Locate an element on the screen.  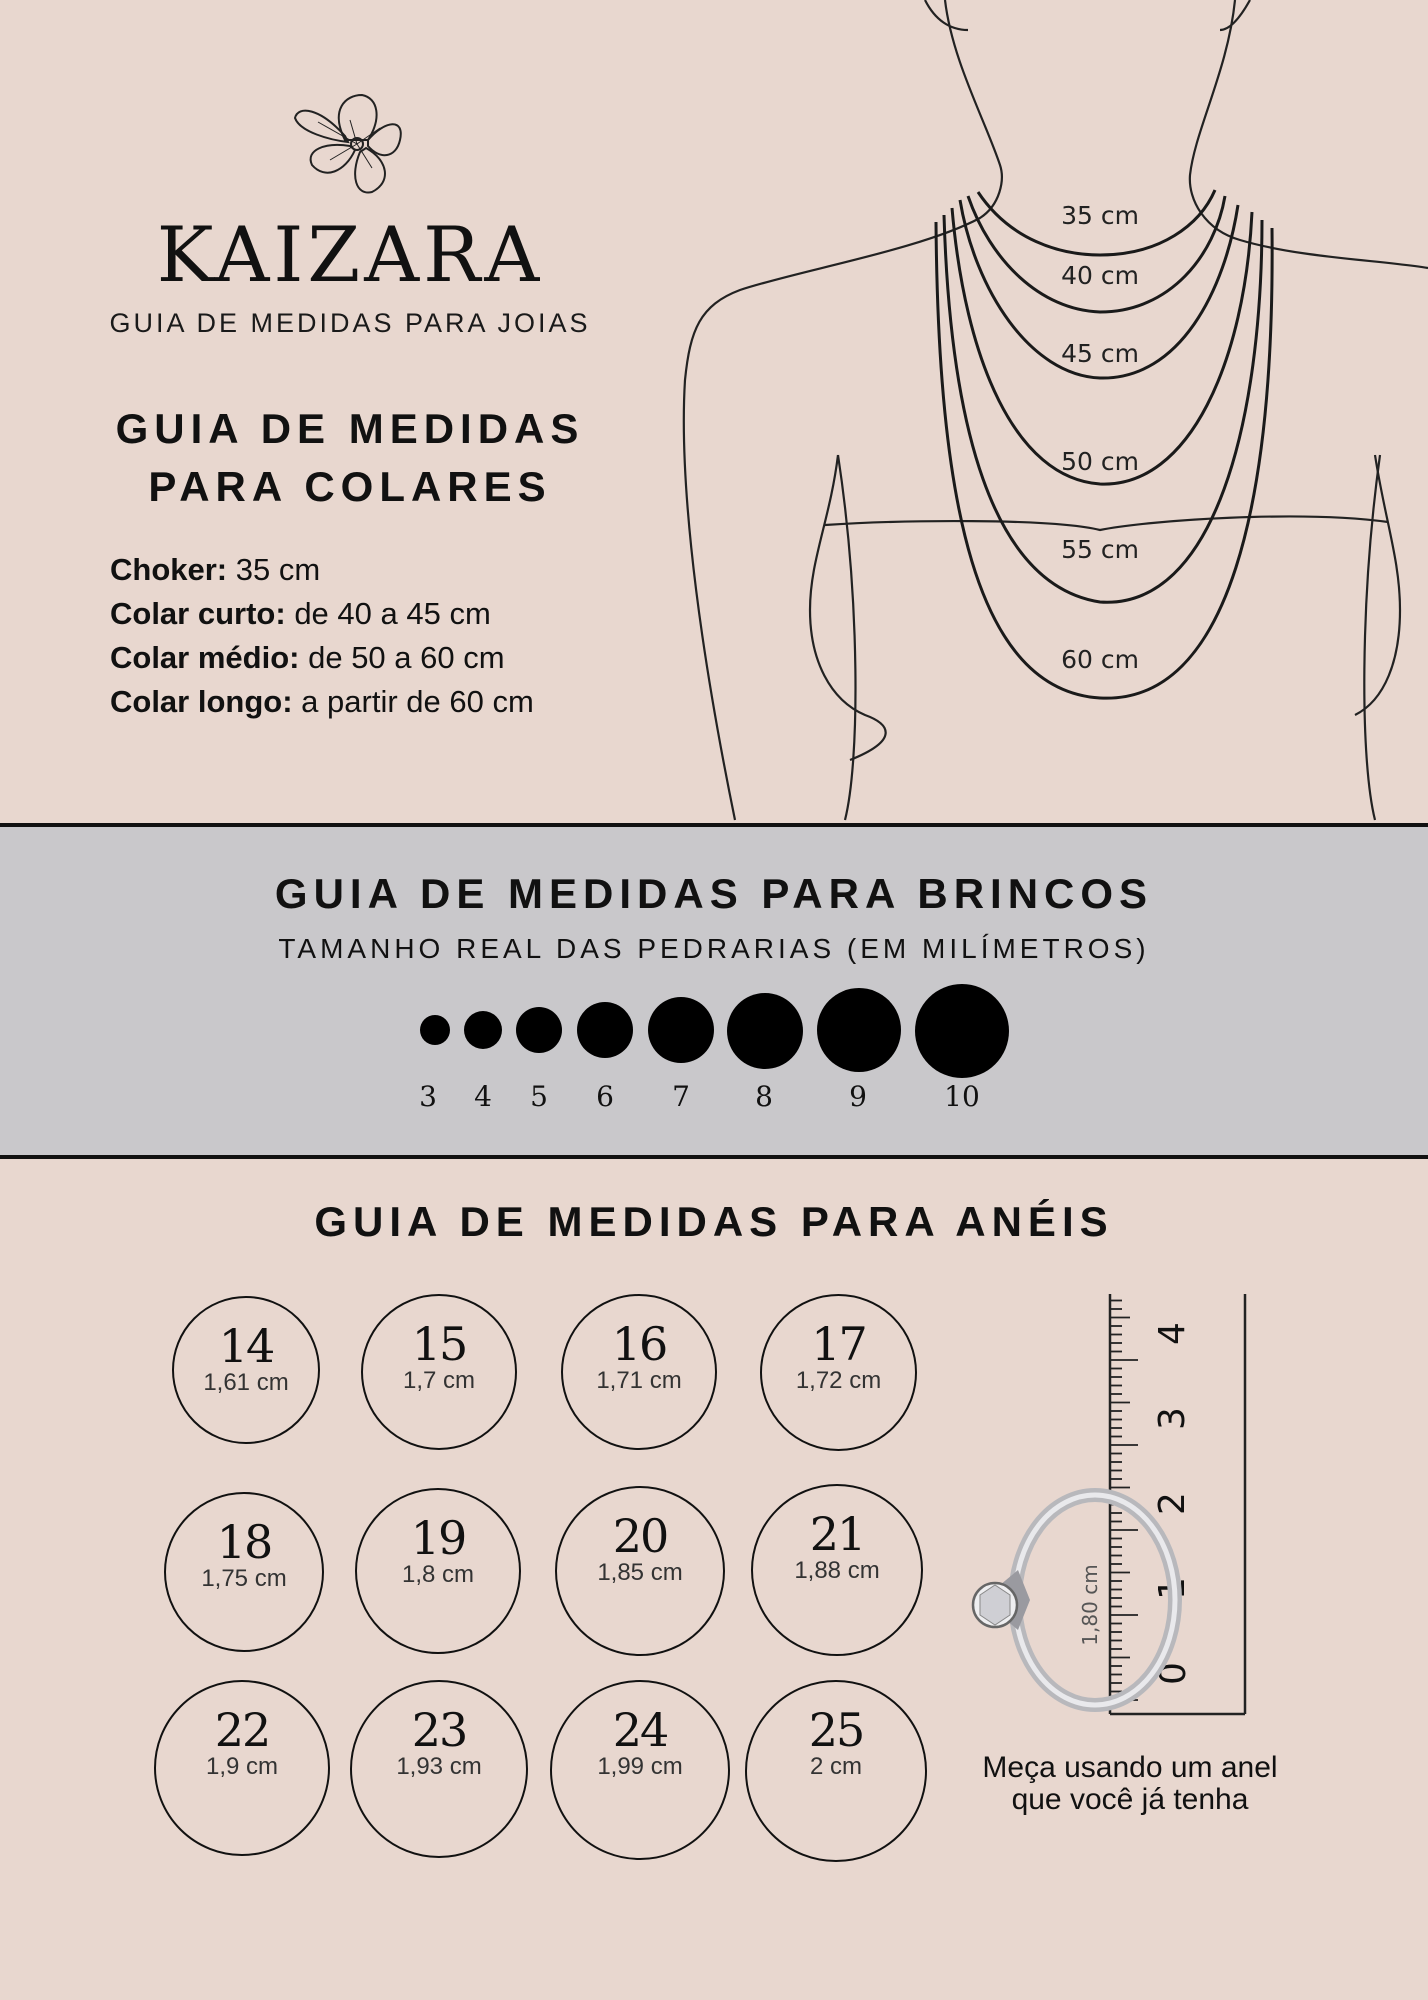
item-value: a partir de 60 cm is located at coordinates (417, 701).